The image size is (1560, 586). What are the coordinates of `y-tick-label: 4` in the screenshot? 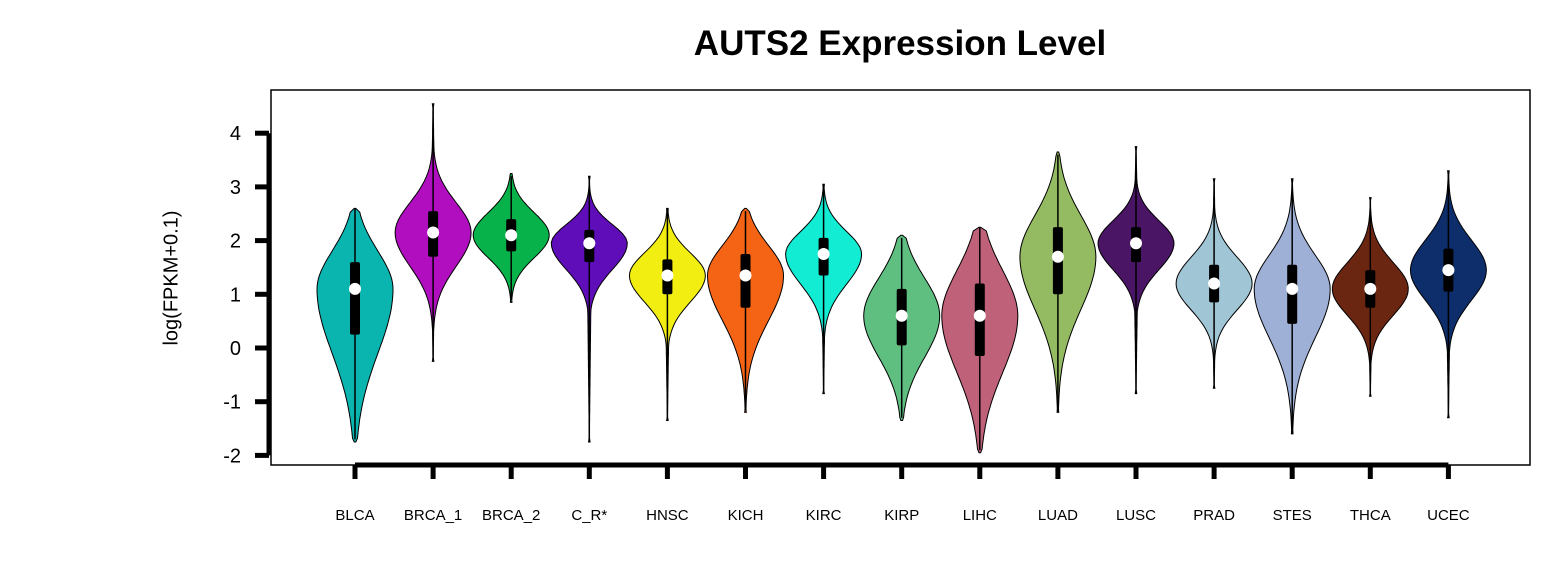 It's located at (235, 134).